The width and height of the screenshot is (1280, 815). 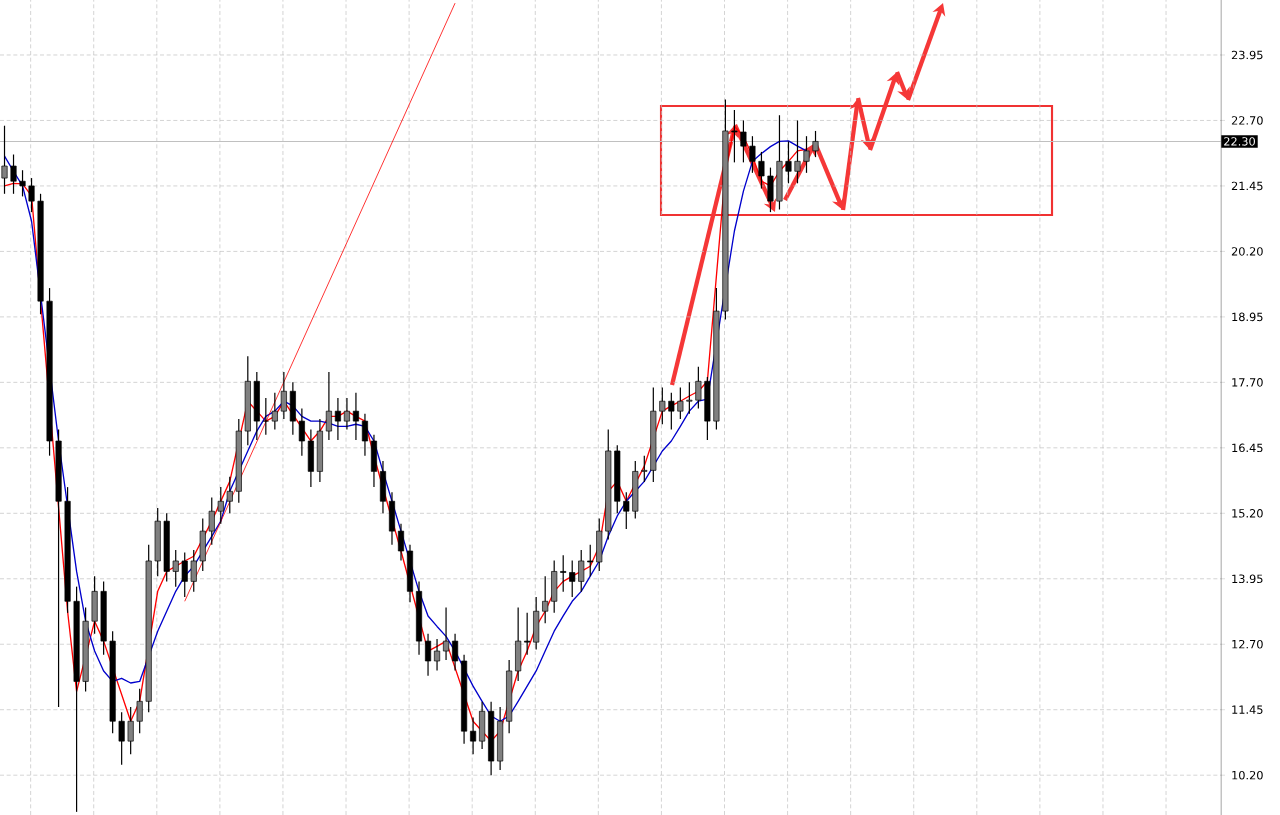 What do you see at coordinates (1247, 55) in the screenshot?
I see `y-tick-label: 23.95` at bounding box center [1247, 55].